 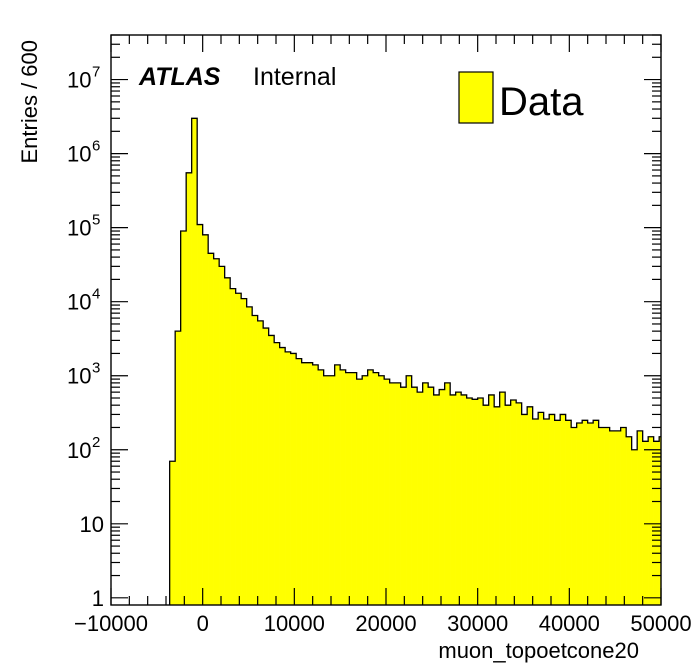 I want to click on x-tick-label: 0, so click(x=203, y=623).